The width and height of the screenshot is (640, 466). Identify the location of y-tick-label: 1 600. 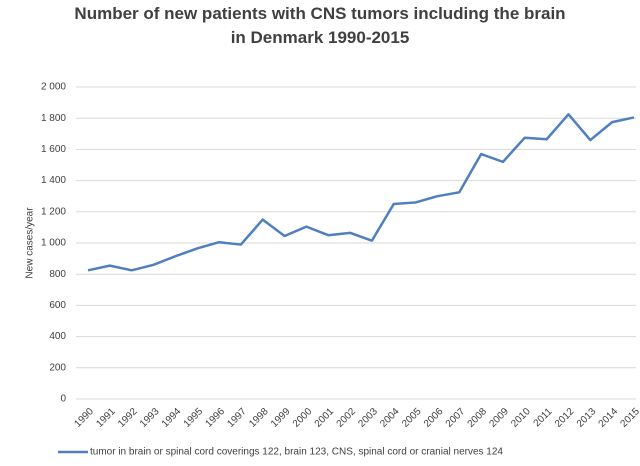
(53, 149).